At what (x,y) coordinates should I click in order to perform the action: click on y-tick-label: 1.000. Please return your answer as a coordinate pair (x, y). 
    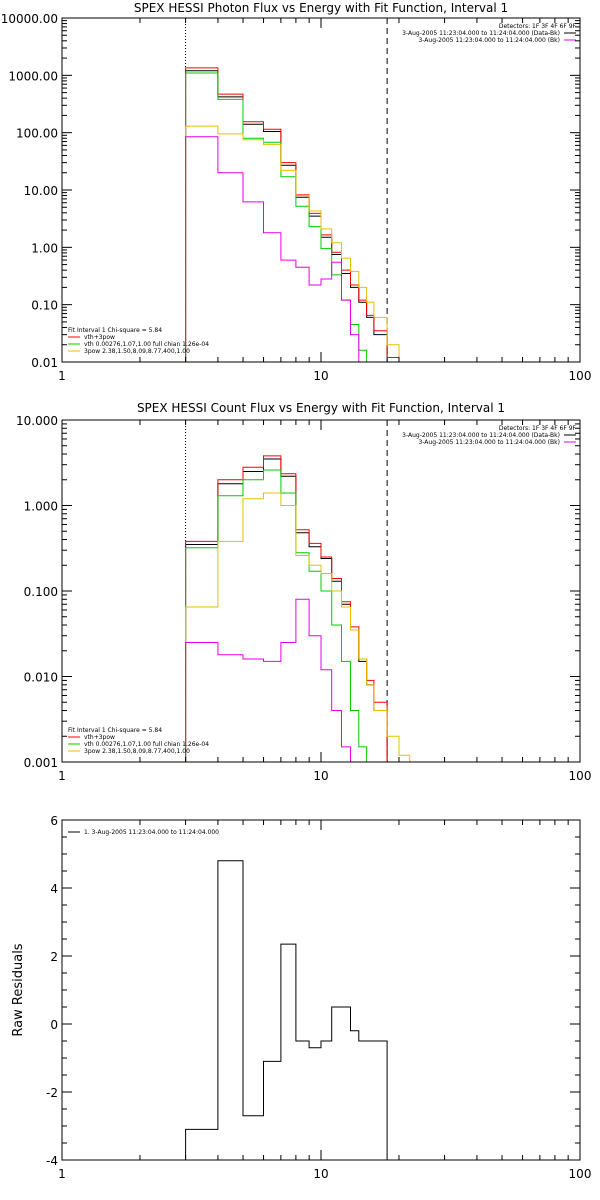
    Looking at the image, I should click on (41, 507).